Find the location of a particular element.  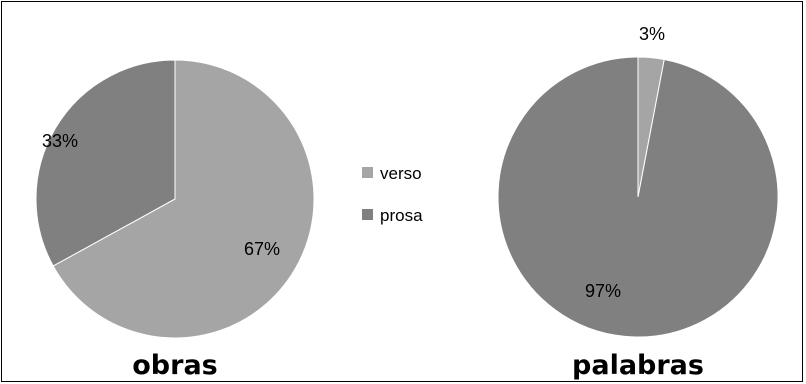

data-label-verso: 3% is located at coordinates (652, 34).